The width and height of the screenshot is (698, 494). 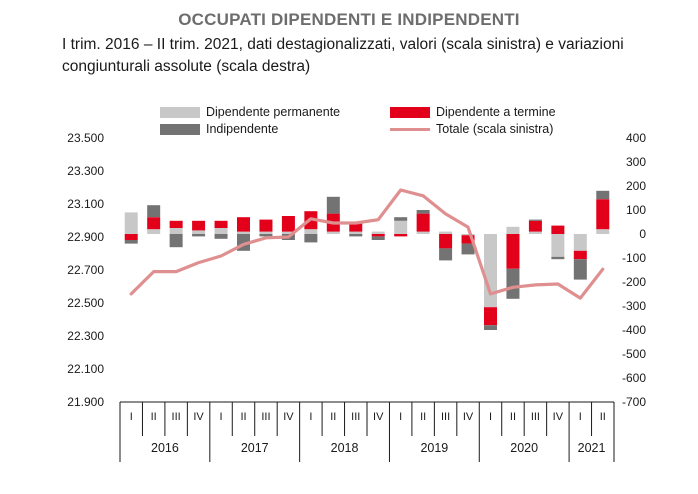 I want to click on right-tick-label: -300, so click(x=634, y=306).